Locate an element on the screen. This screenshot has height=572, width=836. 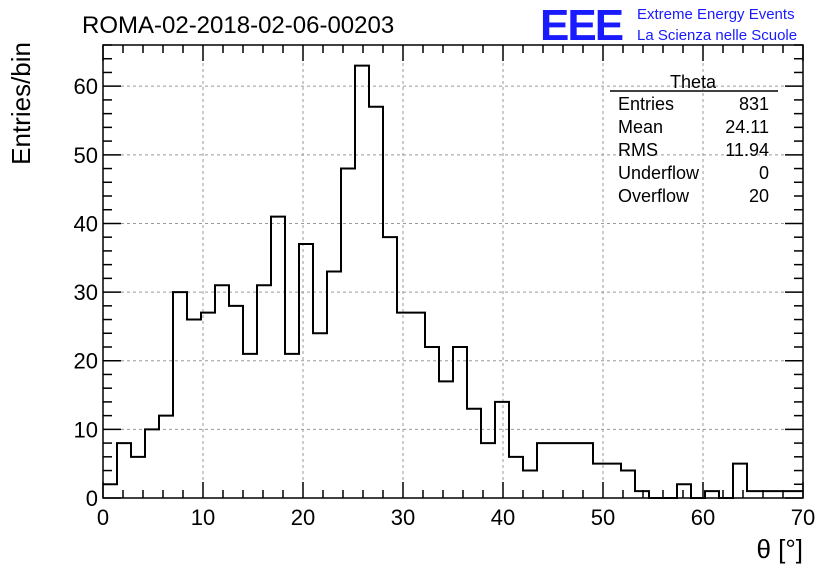
stats-value: 20 is located at coordinates (759, 196).